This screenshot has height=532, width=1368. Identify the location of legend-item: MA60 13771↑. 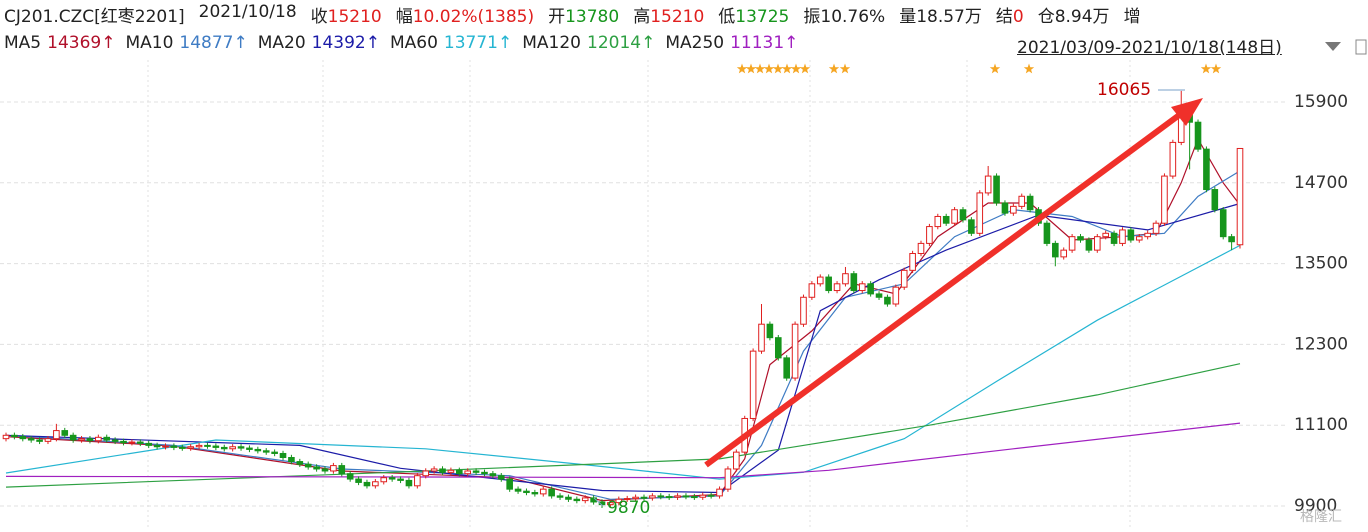
(451, 43).